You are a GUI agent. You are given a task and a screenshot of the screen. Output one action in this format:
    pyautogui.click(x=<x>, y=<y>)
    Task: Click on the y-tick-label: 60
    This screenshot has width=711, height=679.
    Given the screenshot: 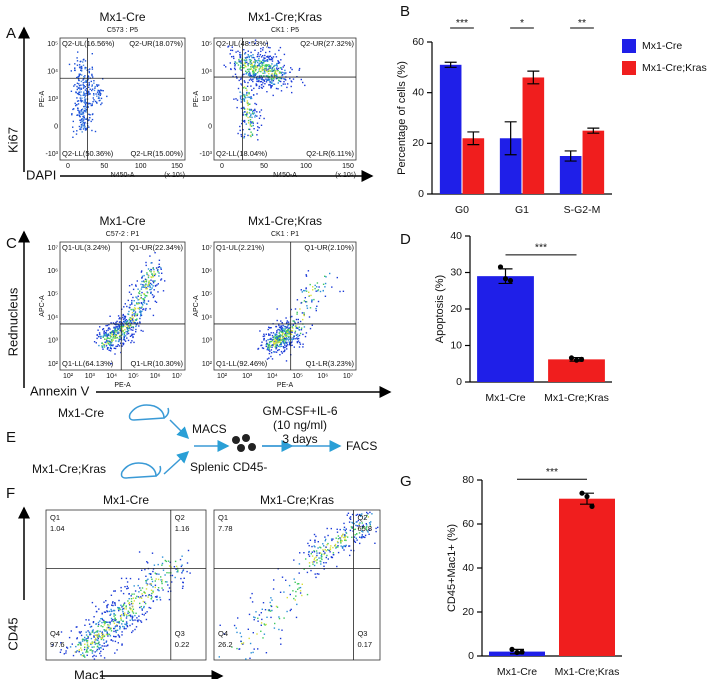 What is the action you would take?
    pyautogui.click(x=468, y=524)
    